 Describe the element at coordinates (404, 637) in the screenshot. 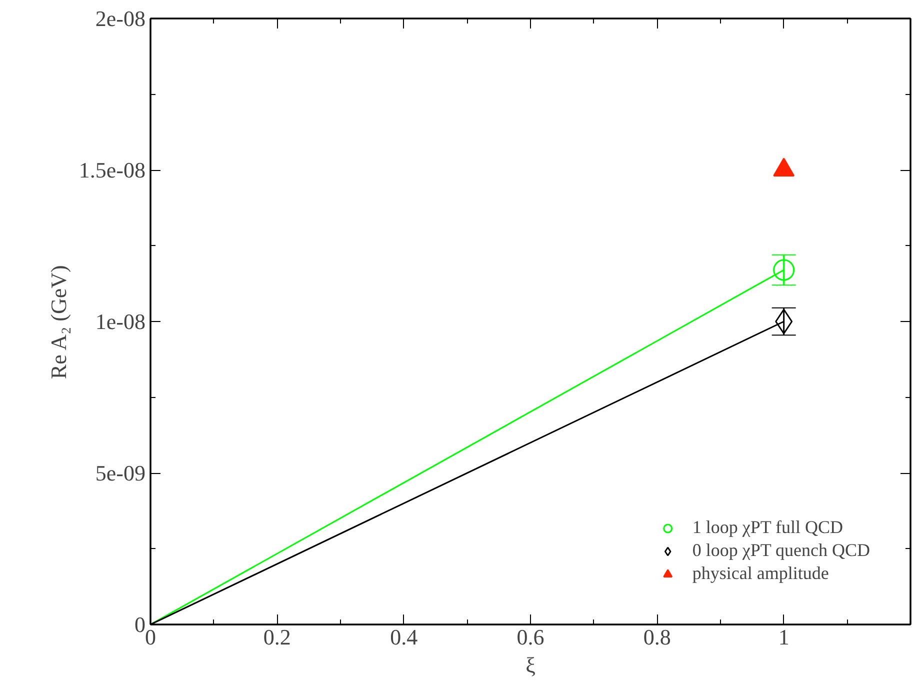

I see `x-tick-label: 0.4` at that location.